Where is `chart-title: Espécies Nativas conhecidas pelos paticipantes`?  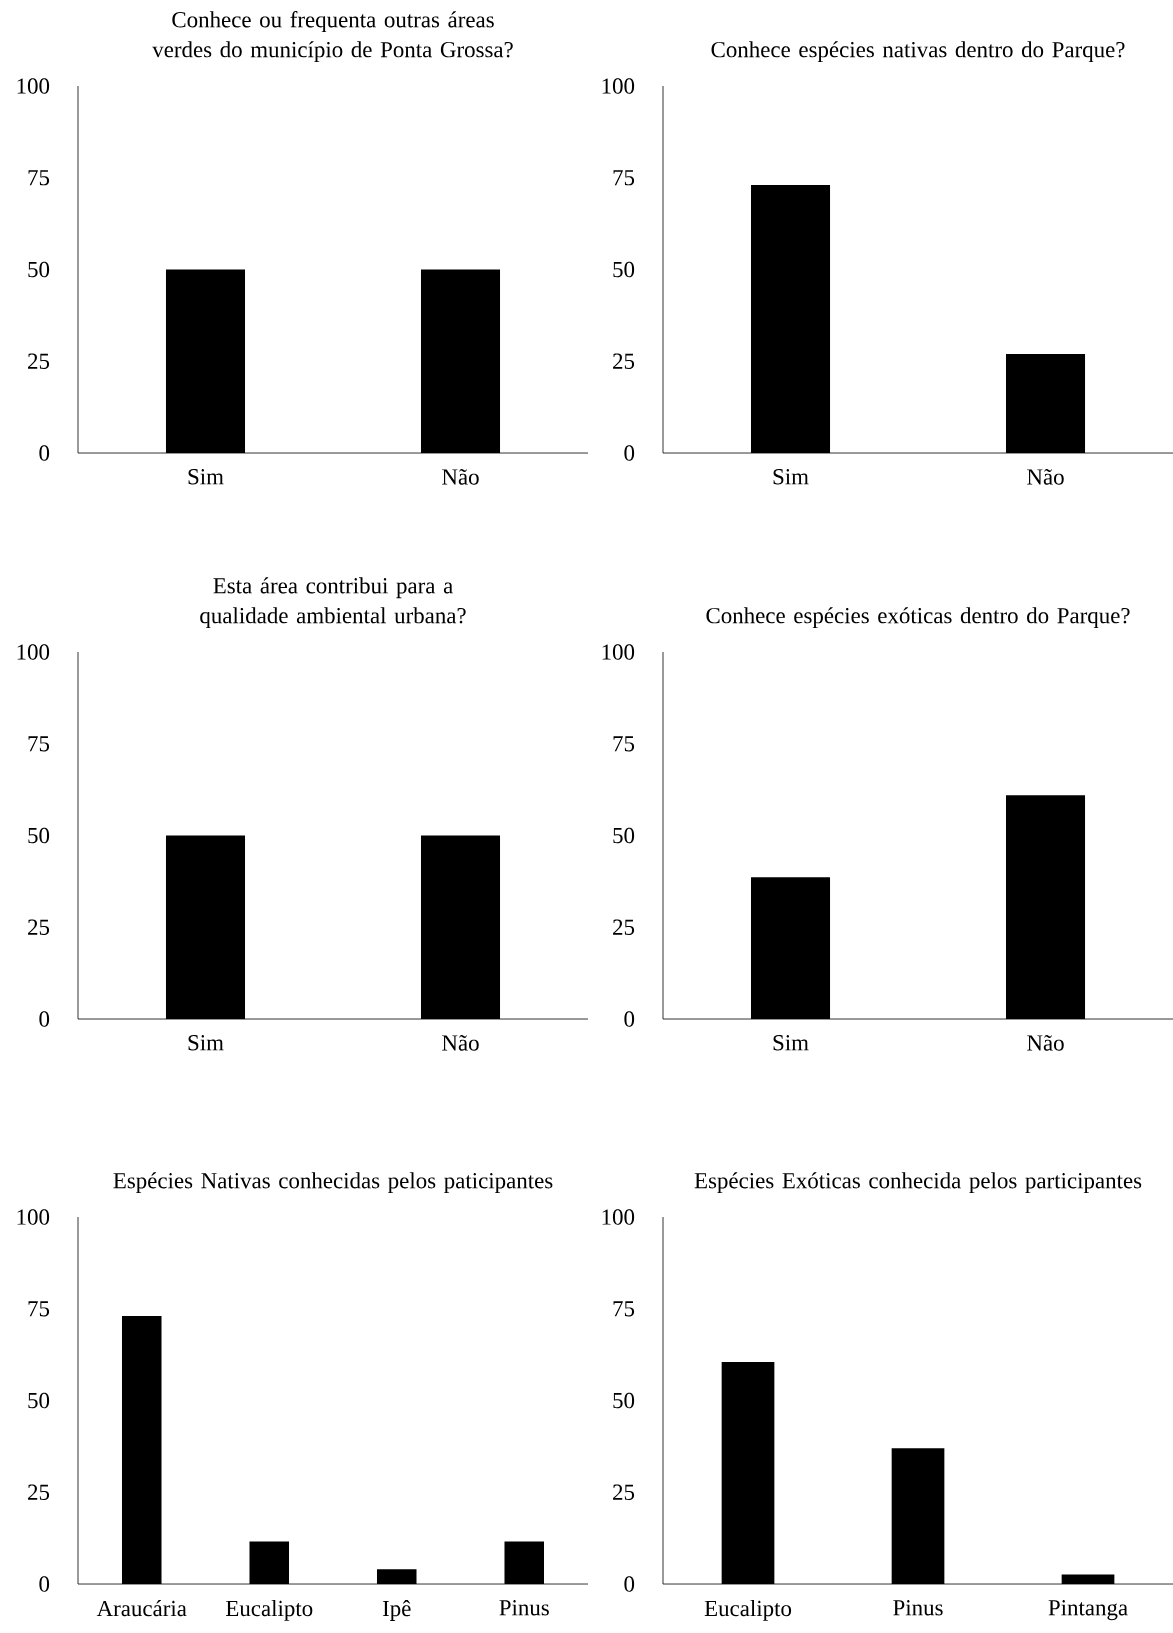 chart-title: Espécies Nativas conhecidas pelos paticipantes is located at coordinates (333, 1183).